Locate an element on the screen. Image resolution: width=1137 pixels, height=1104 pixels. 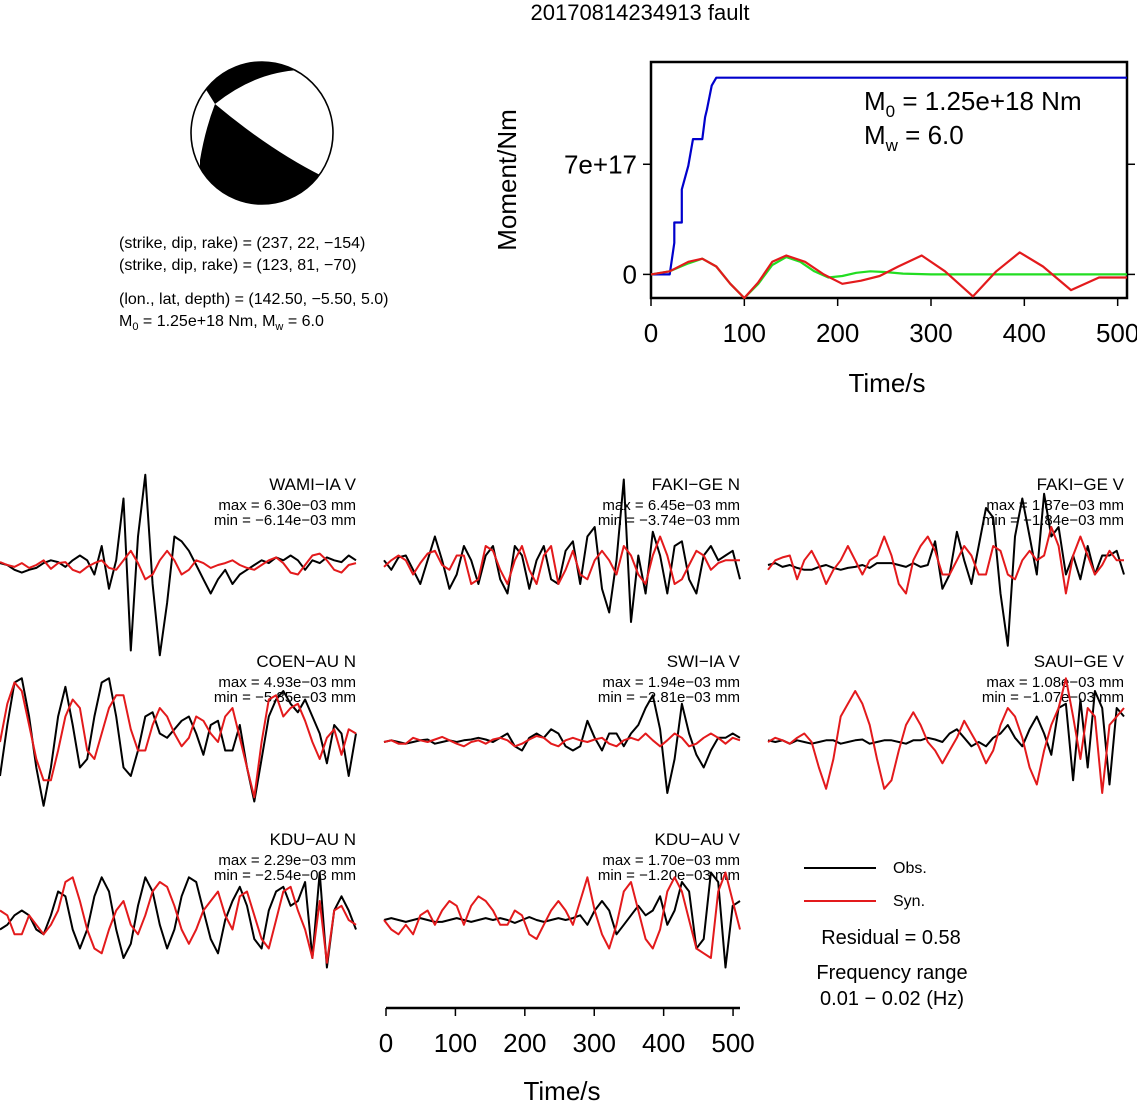
waveform-time-axis: 0 100 200 300 400 500 is located at coordinates (567, 1032).